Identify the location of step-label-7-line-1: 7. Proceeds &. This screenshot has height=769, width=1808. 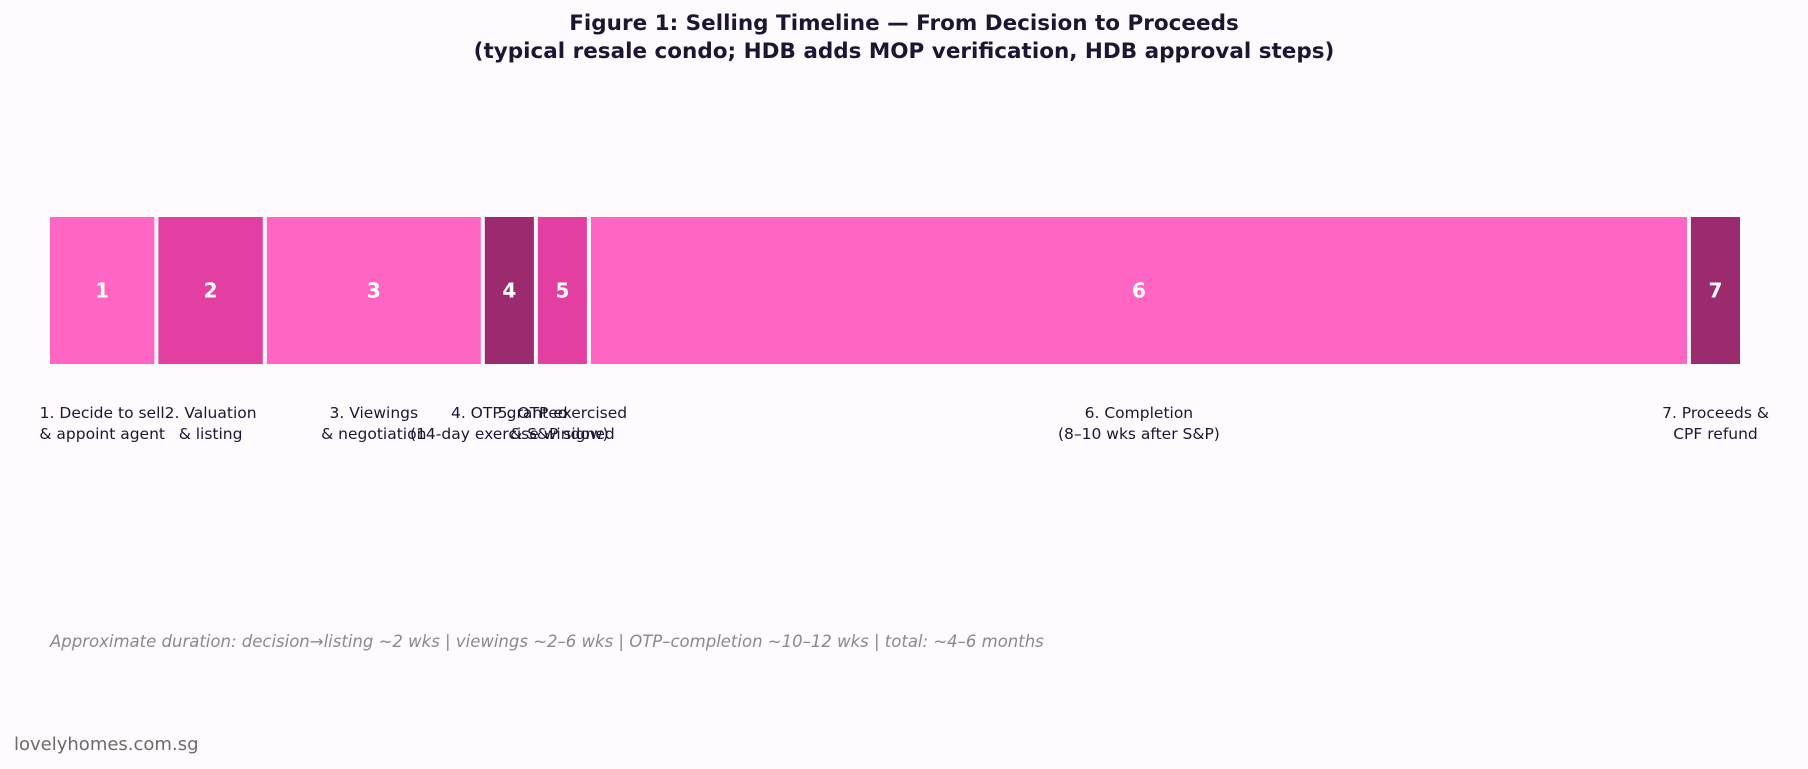
(1715, 413).